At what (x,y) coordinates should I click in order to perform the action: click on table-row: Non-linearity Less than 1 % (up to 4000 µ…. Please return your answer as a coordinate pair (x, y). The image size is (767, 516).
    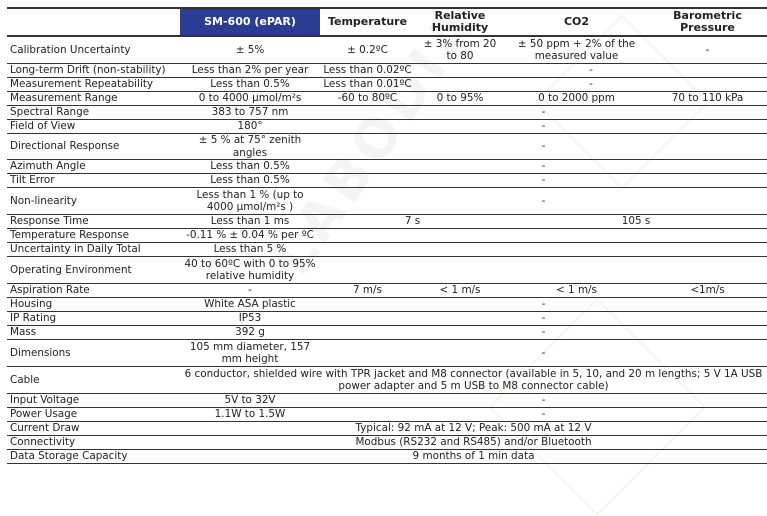
    Looking at the image, I should click on (387, 201).